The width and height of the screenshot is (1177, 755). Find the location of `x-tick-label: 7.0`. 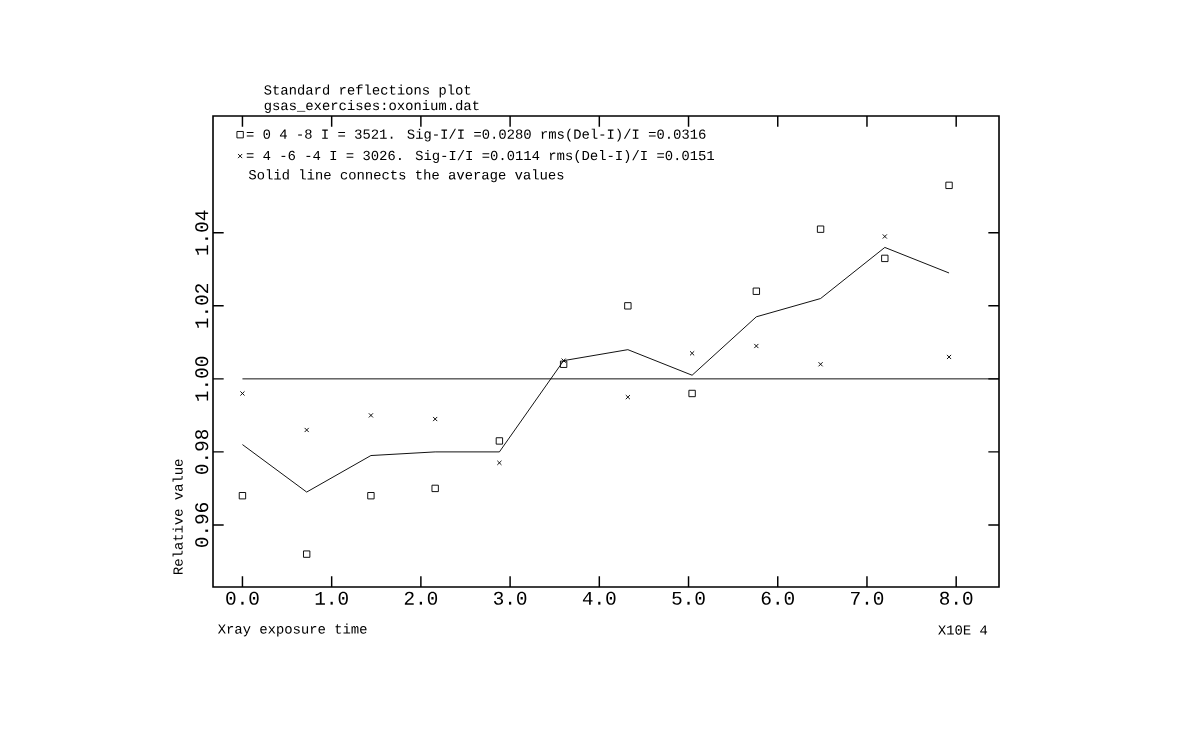

x-tick-label: 7.0 is located at coordinates (867, 598).